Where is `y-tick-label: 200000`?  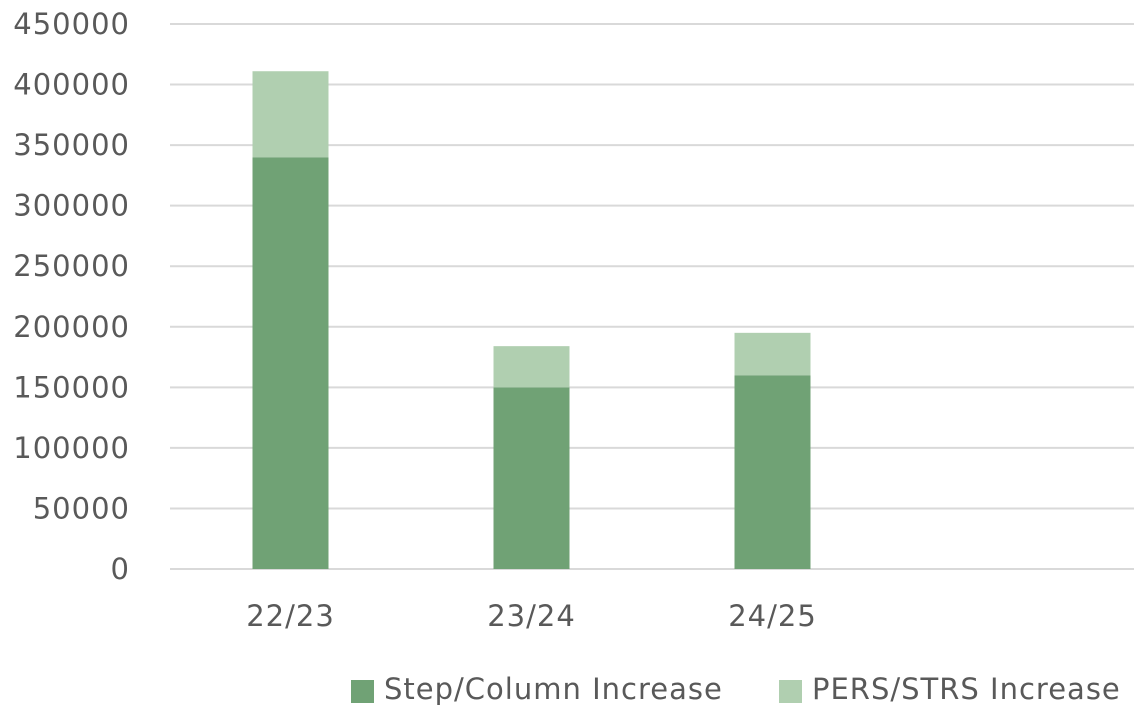
y-tick-label: 200000 is located at coordinates (71, 327).